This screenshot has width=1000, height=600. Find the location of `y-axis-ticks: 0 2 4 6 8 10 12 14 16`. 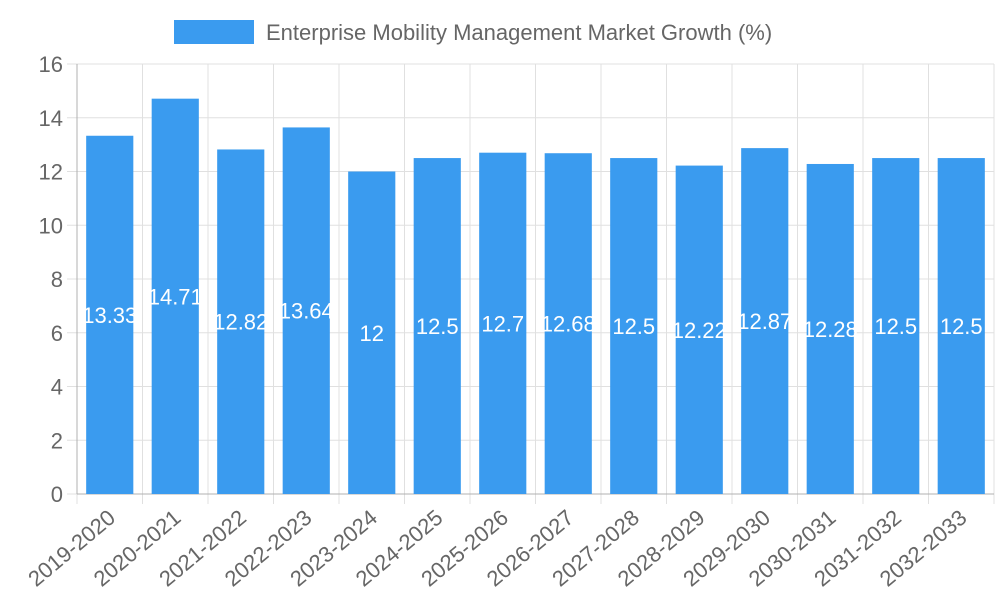

y-axis-ticks: 0 2 4 6 8 10 12 14 16 is located at coordinates (51, 279).